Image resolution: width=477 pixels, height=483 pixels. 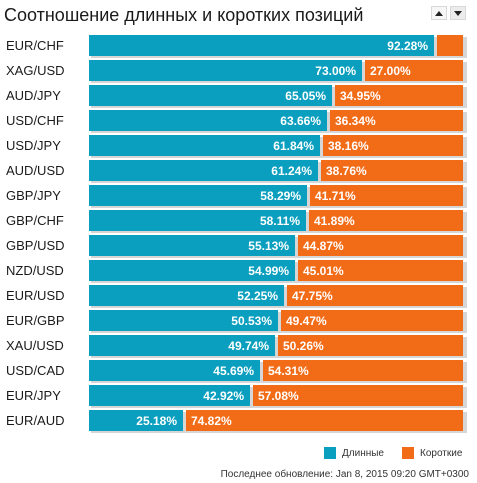 I want to click on pair-row: USD/JPY 61.84% 38.16%, so click(x=238, y=145).